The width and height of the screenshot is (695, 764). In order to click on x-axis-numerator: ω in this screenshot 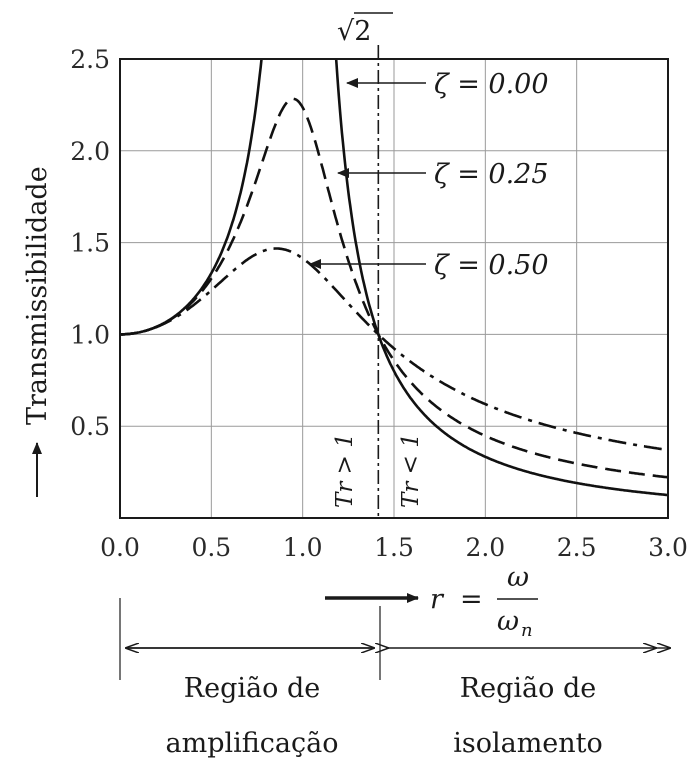, I will do `click(518, 577)`.